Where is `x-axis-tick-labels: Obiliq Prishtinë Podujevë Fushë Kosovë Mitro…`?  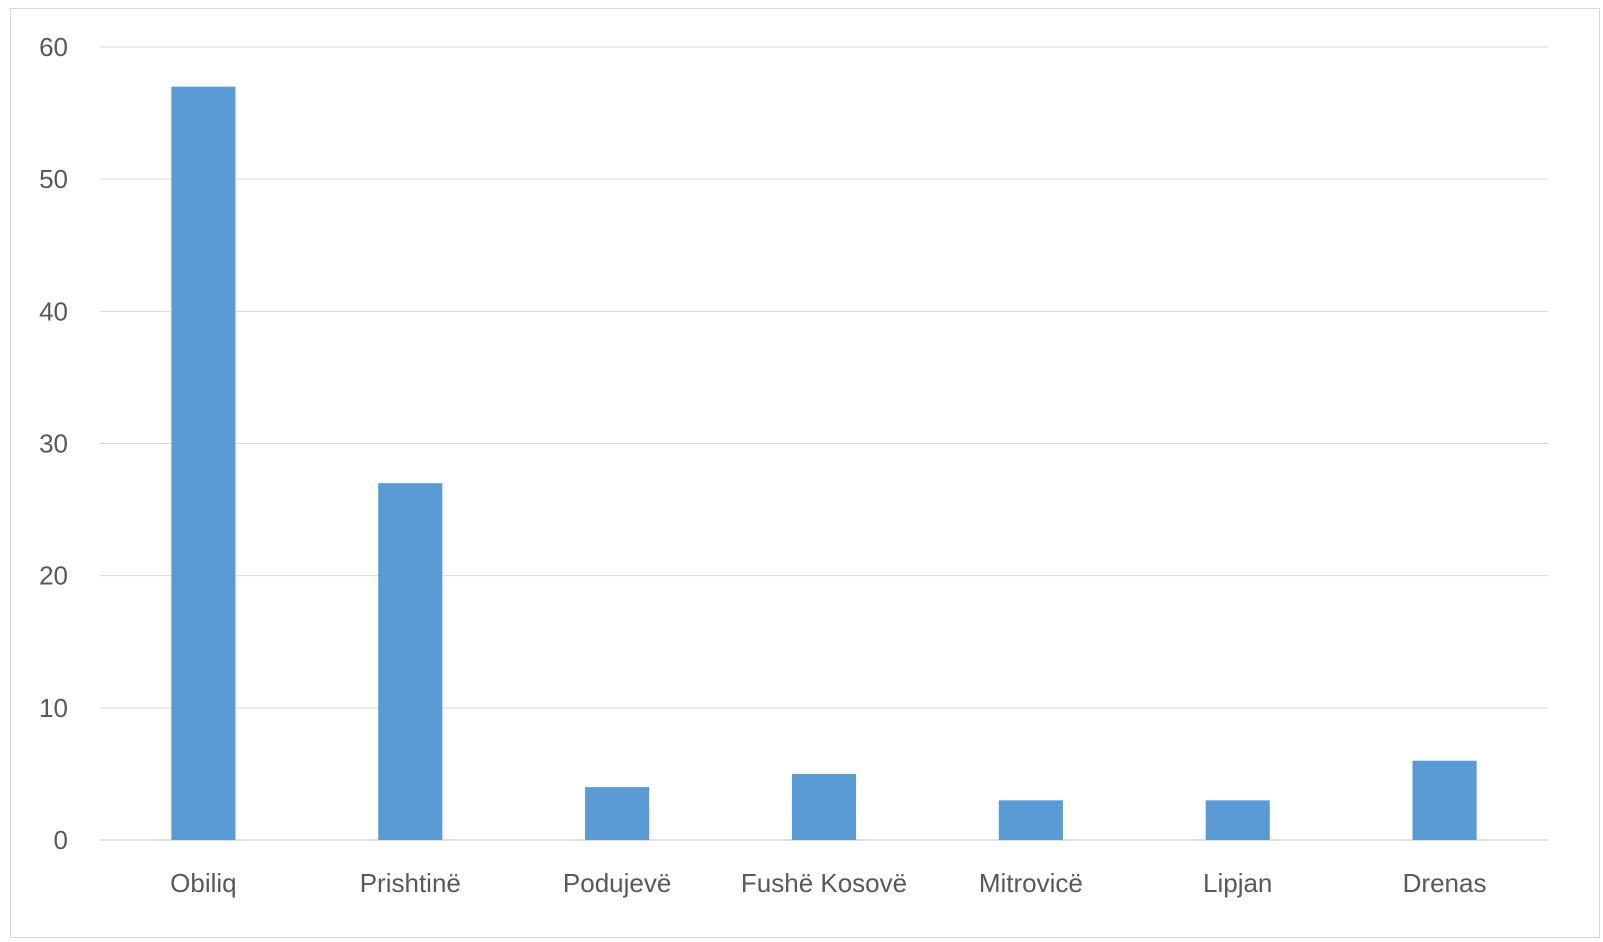 x-axis-tick-labels: Obiliq Prishtinë Podujevë Fushë Kosovë Mitro… is located at coordinates (828, 883).